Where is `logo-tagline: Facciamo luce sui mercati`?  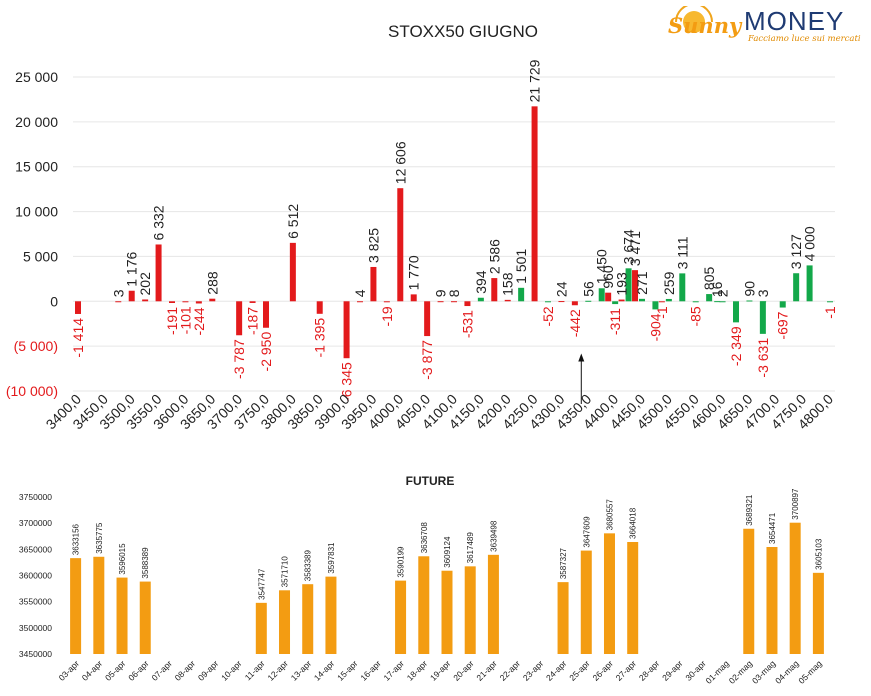
logo-tagline: Facciamo luce sui mercati is located at coordinates (804, 39).